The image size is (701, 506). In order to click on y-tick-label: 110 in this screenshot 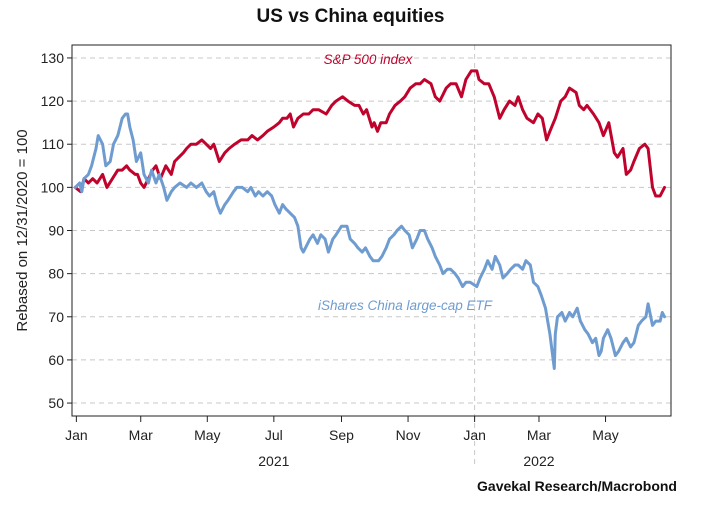, I will do `click(53, 144)`.